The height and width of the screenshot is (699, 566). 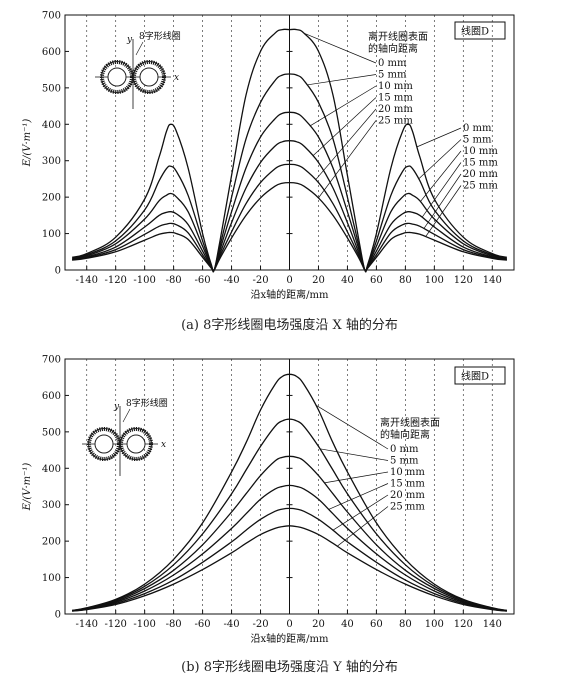 I want to click on legend-entry: 20 mm, so click(x=395, y=109).